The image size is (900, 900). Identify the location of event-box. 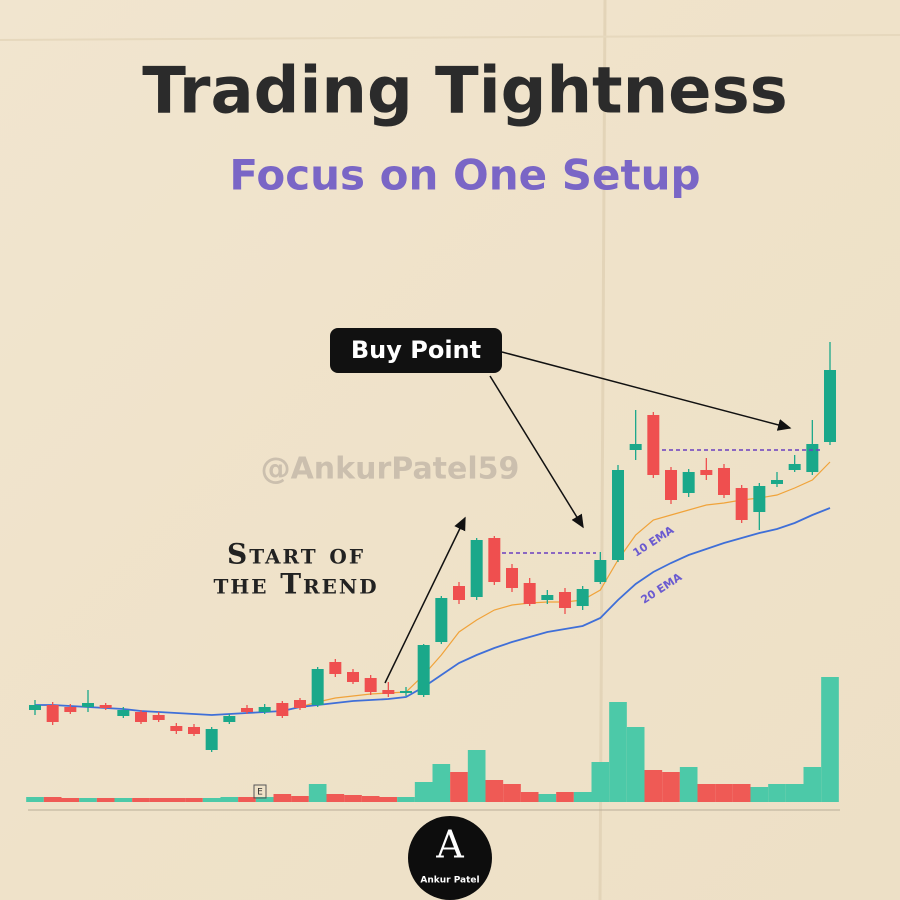
(260, 791).